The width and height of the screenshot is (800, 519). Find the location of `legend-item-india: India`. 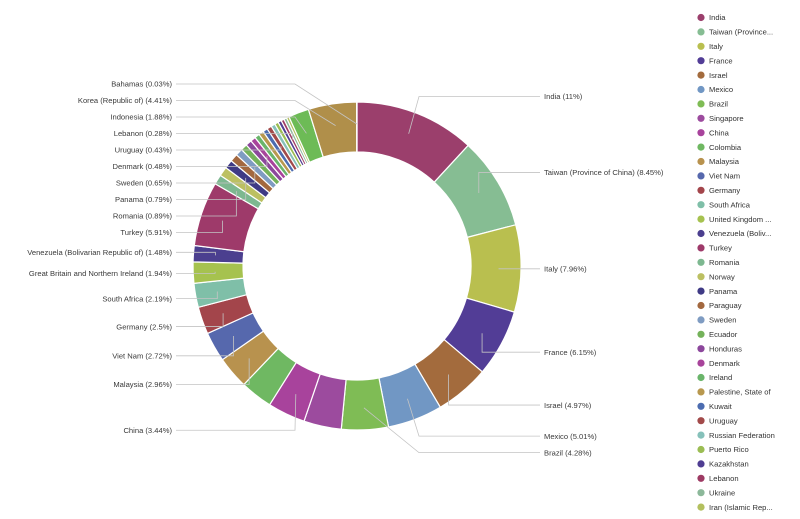

legend-item-india: India is located at coordinates (711, 17).